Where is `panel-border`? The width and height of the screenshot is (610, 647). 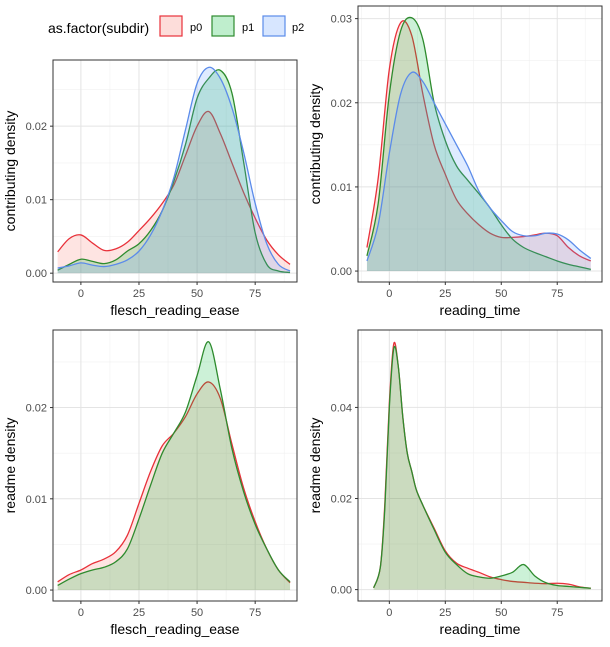 panel-border is located at coordinates (175, 171).